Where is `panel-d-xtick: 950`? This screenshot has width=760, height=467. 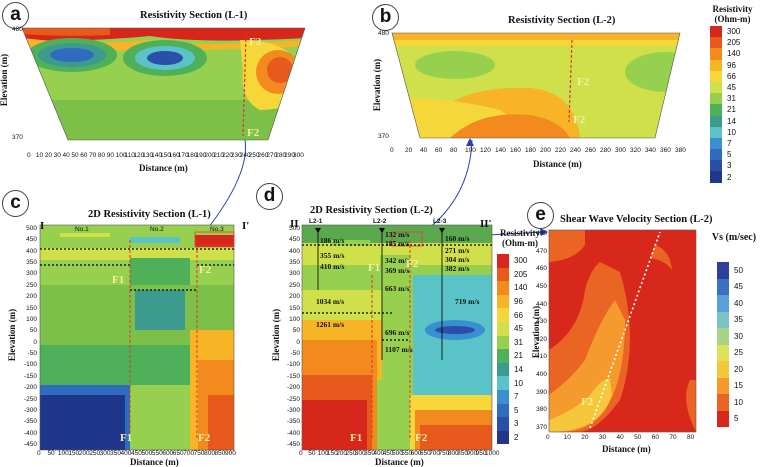 panel-d-xtick: 950 is located at coordinates (481, 453).